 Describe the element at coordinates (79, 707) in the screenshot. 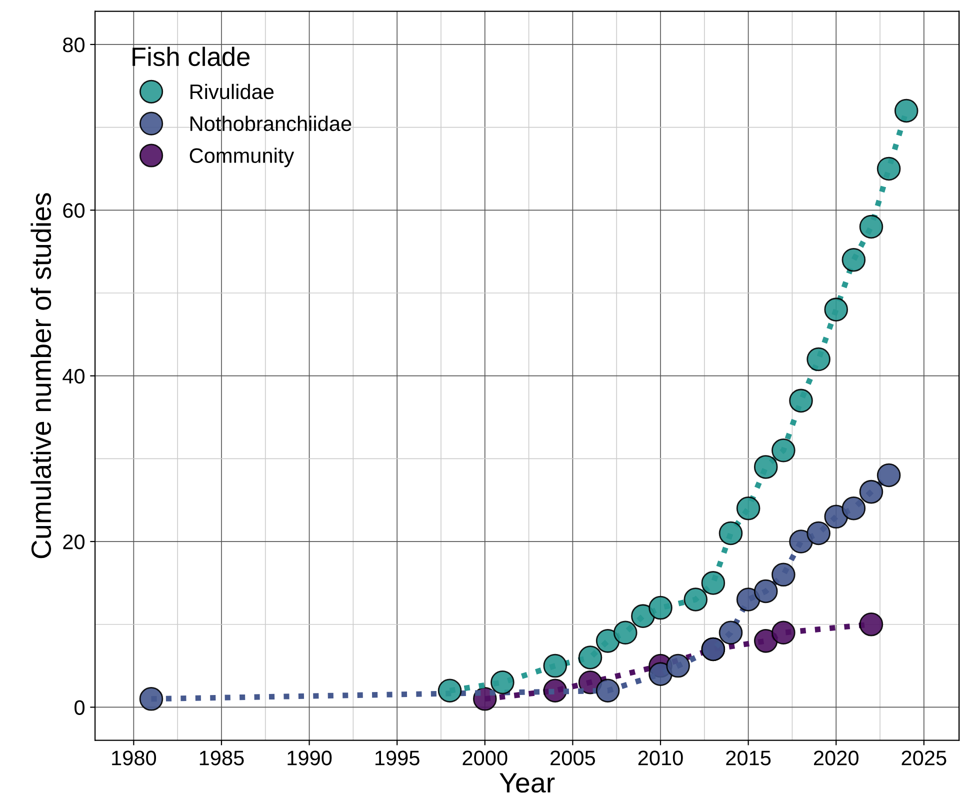

I see `y-tick-label: 0` at that location.